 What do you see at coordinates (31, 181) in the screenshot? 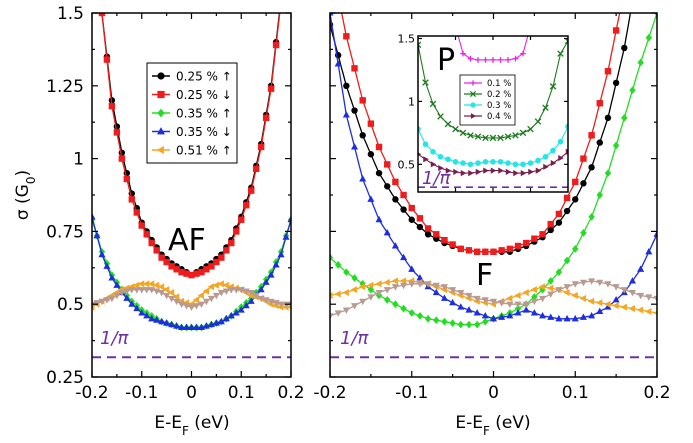
I see `y-label-subscript: 0` at bounding box center [31, 181].